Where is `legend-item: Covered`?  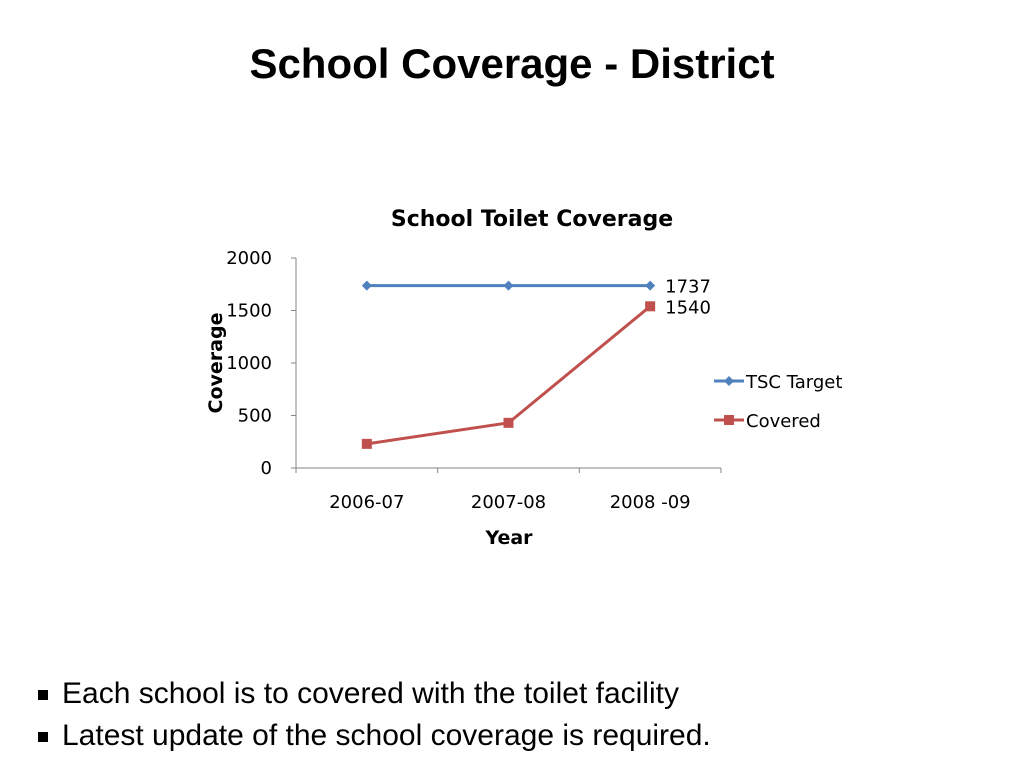
legend-item: Covered is located at coordinates (767, 421).